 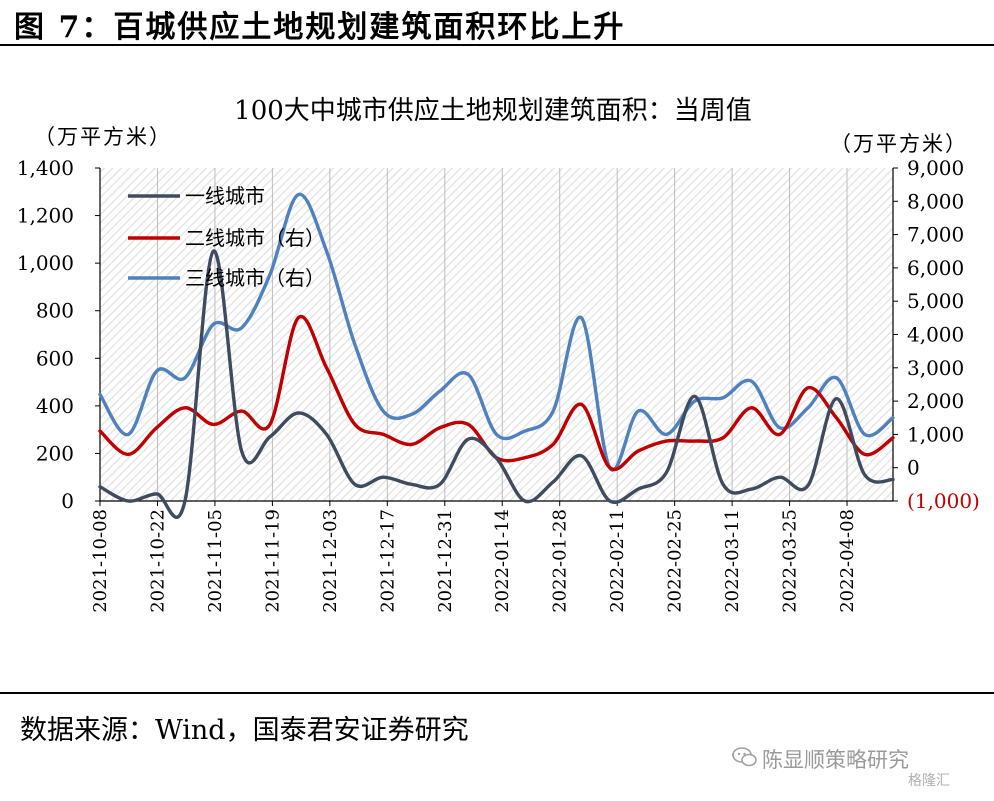 What do you see at coordinates (45, 263) in the screenshot?
I see `left-tick-label: 1,000` at bounding box center [45, 263].